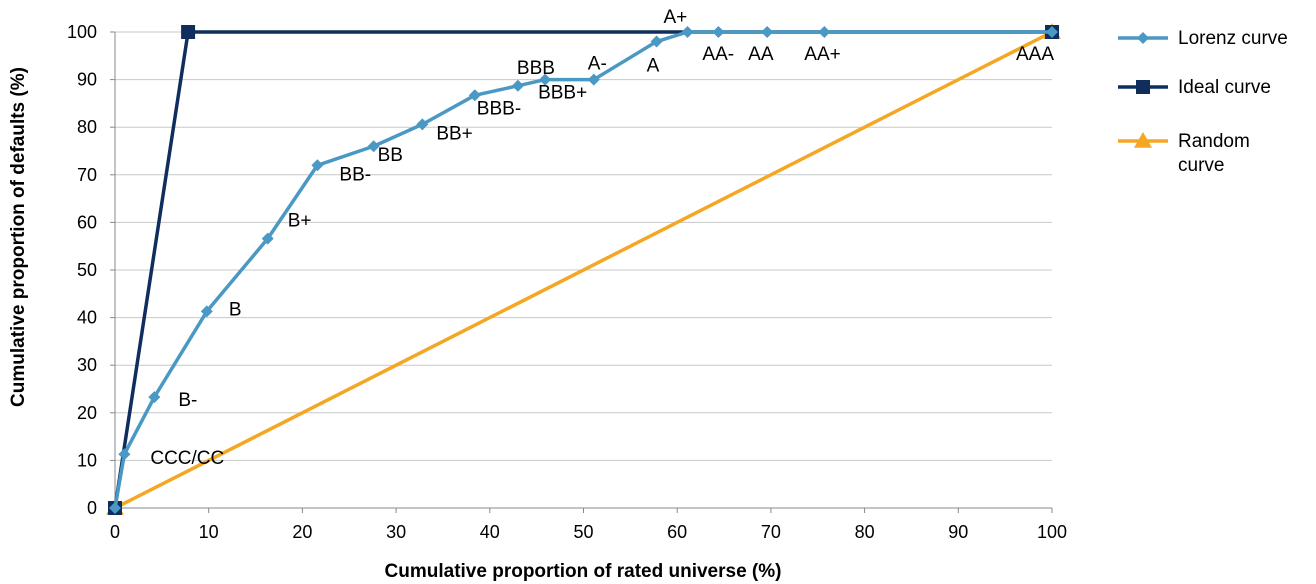 The image size is (1316, 584). I want to click on y-tick-label: 100, so click(82, 32).